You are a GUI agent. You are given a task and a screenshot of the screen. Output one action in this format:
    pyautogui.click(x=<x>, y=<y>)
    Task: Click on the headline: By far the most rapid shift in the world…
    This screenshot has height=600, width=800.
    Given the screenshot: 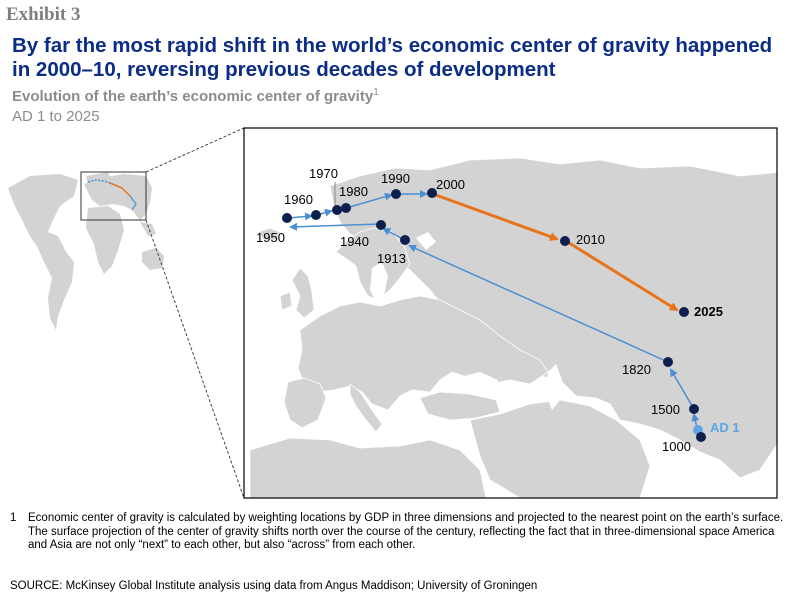 What is the action you would take?
    pyautogui.click(x=392, y=57)
    